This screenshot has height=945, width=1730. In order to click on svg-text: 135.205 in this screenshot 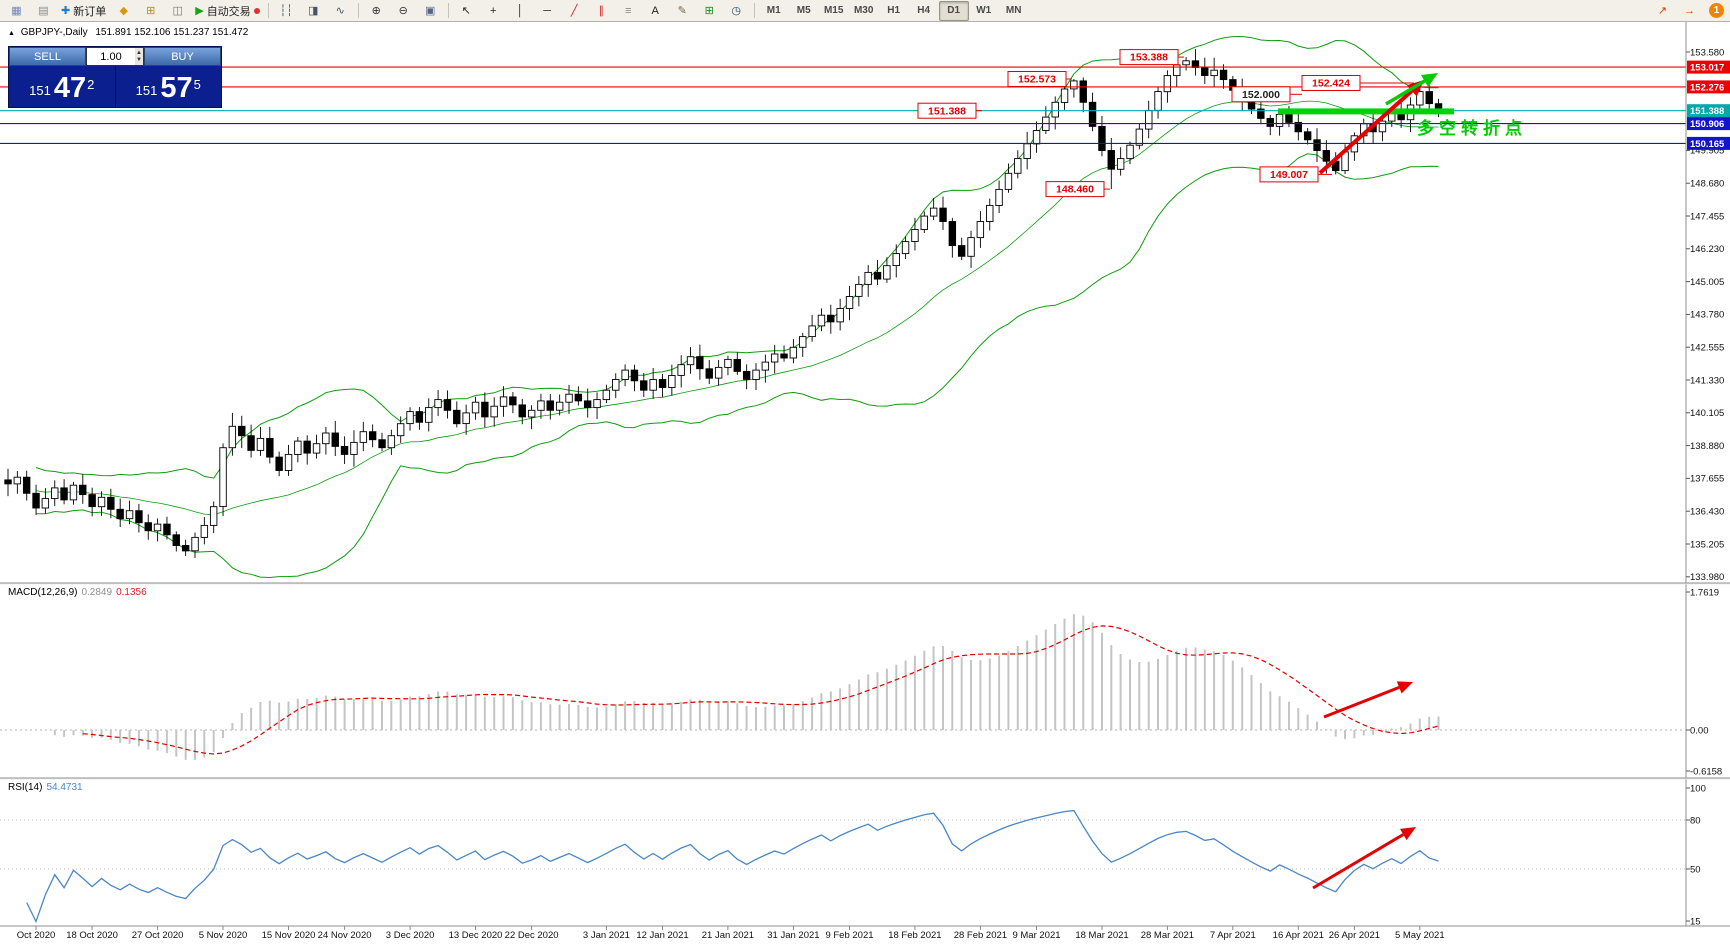, I will do `click(1707, 544)`.